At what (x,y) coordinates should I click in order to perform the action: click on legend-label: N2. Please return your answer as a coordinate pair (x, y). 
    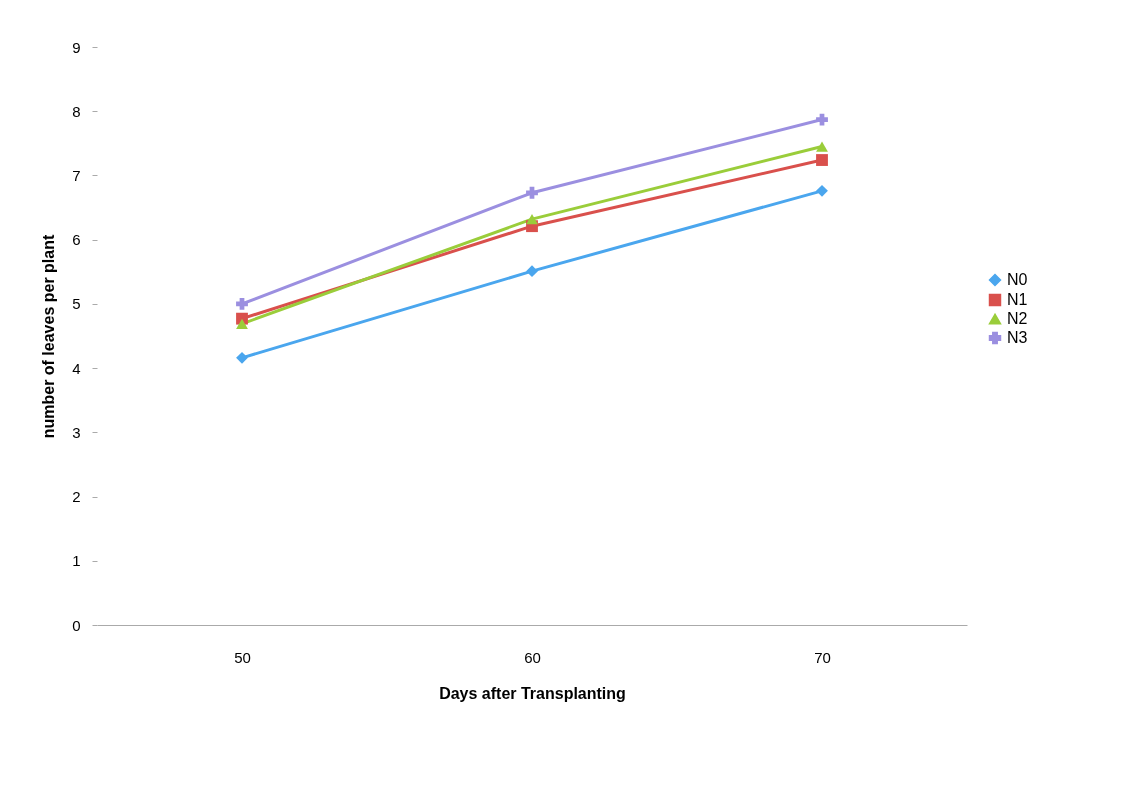
    Looking at the image, I should click on (1017, 318).